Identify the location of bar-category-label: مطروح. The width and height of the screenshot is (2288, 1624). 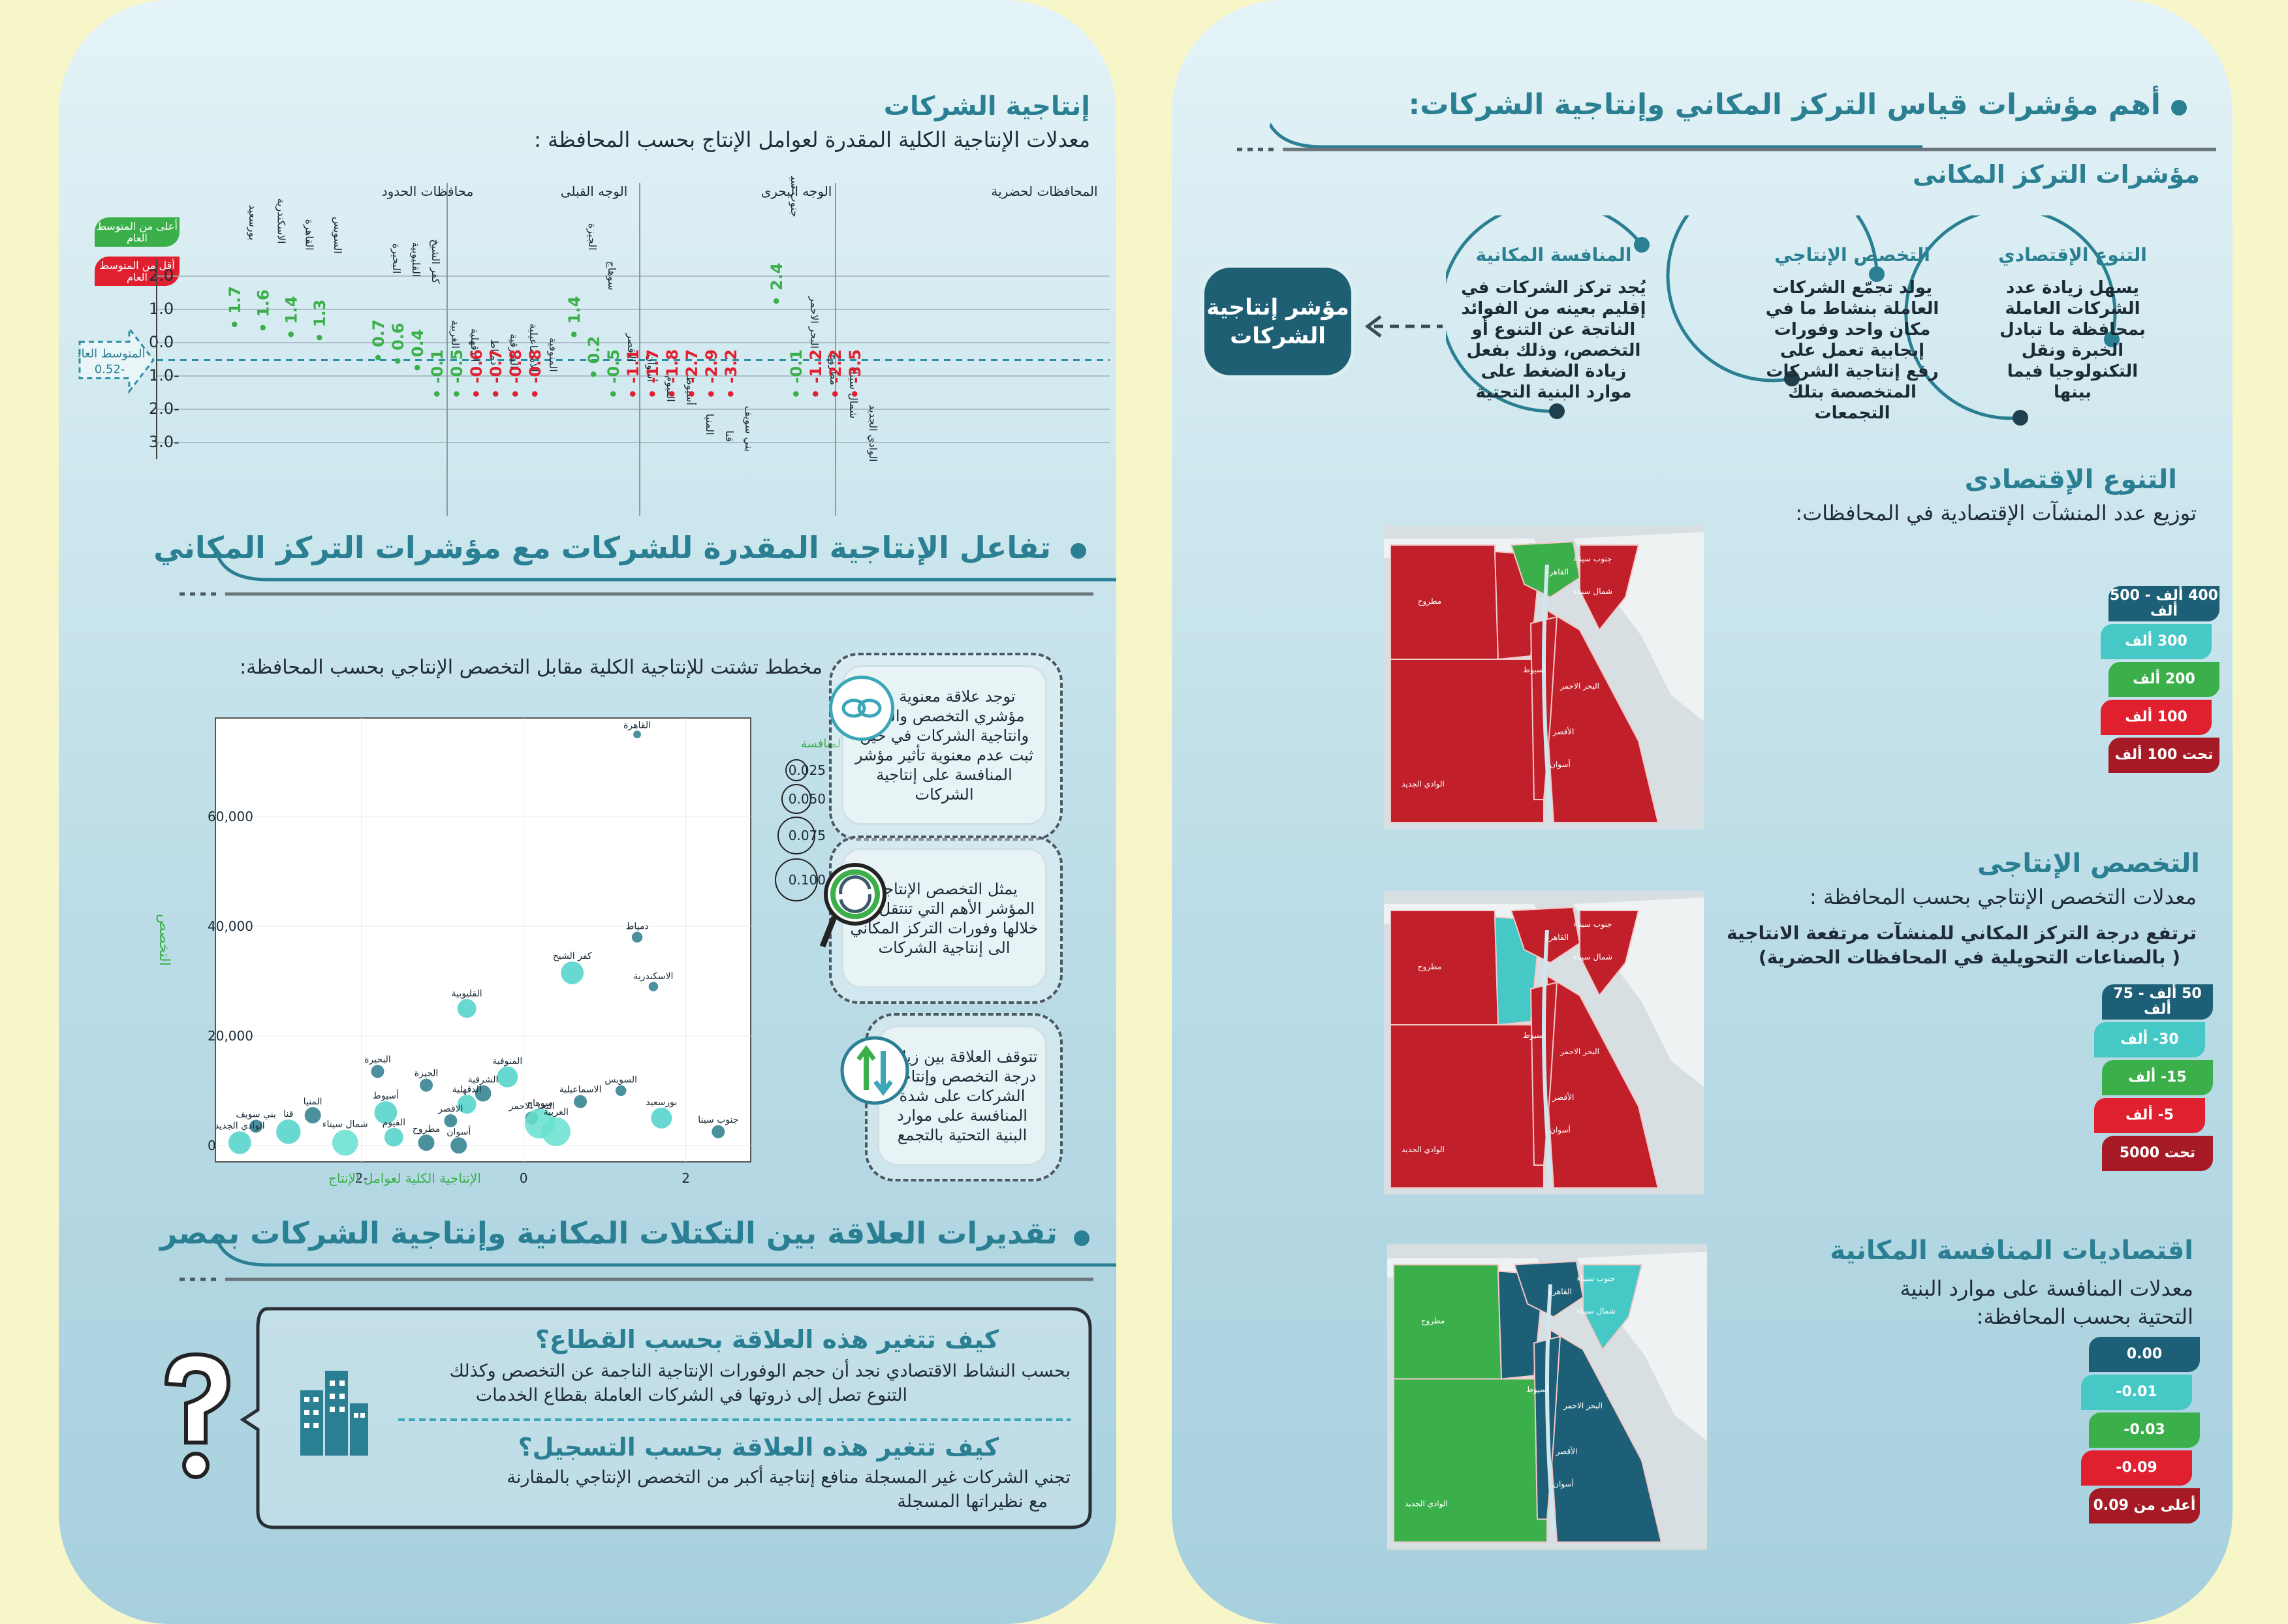
(833, 370).